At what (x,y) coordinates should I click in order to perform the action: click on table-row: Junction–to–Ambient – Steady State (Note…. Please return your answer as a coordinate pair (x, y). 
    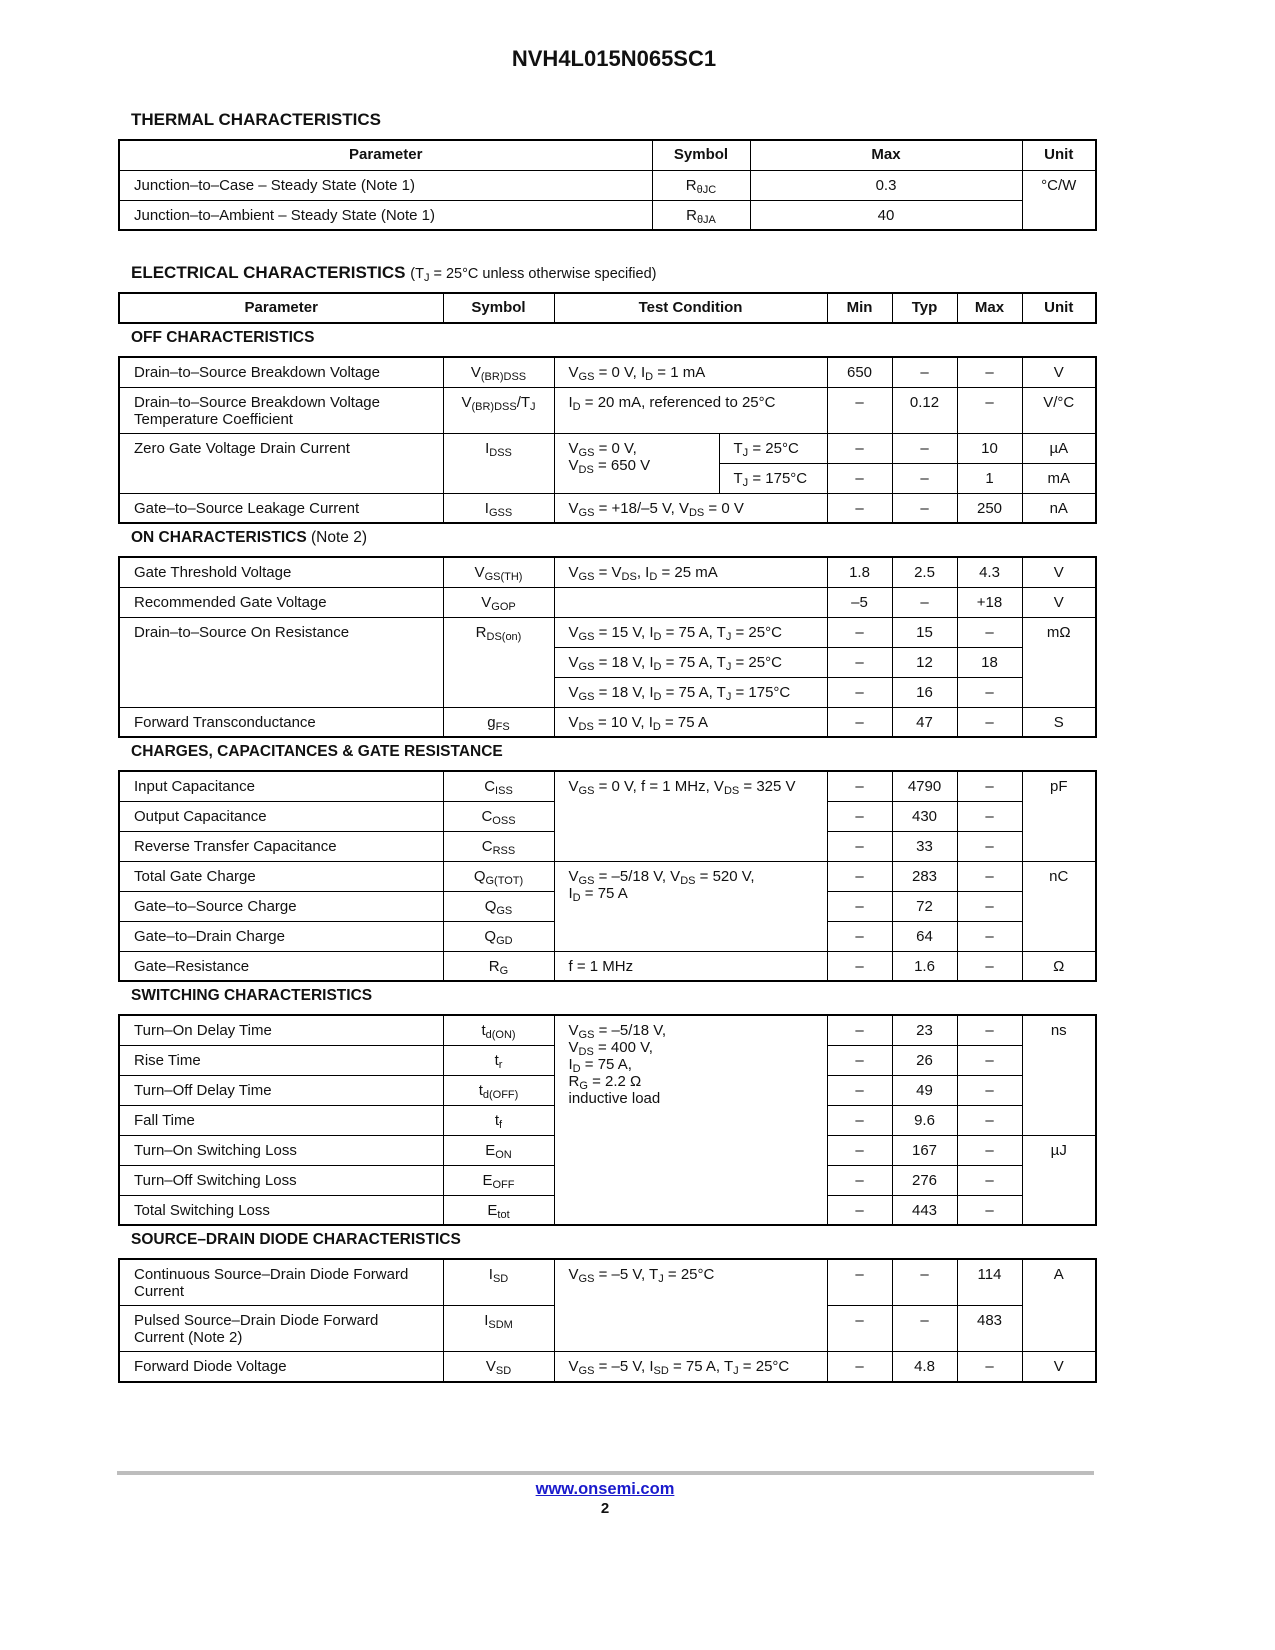
    Looking at the image, I should click on (607, 215).